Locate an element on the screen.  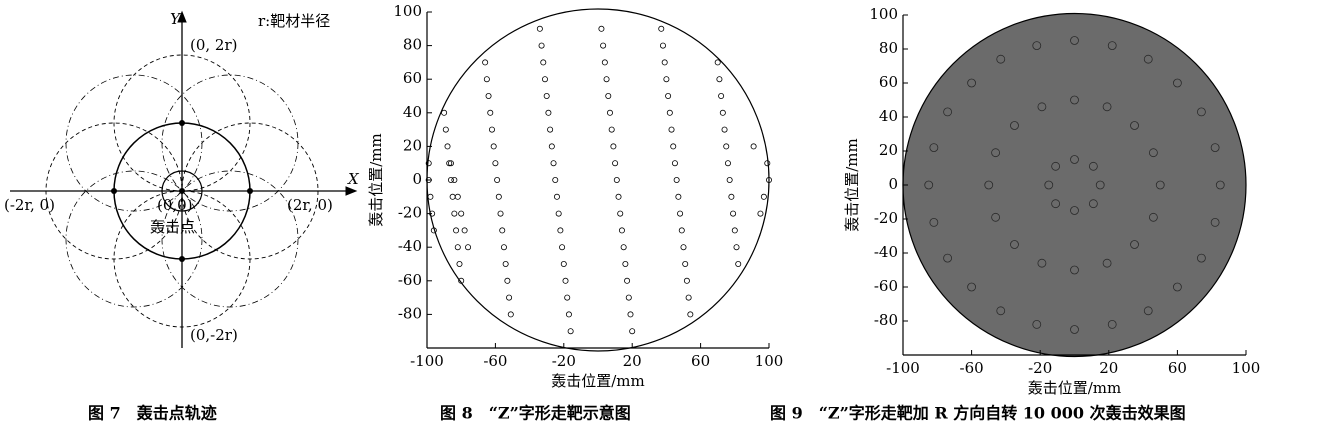
y-tick-label: 80 is located at coordinates (888, 48).